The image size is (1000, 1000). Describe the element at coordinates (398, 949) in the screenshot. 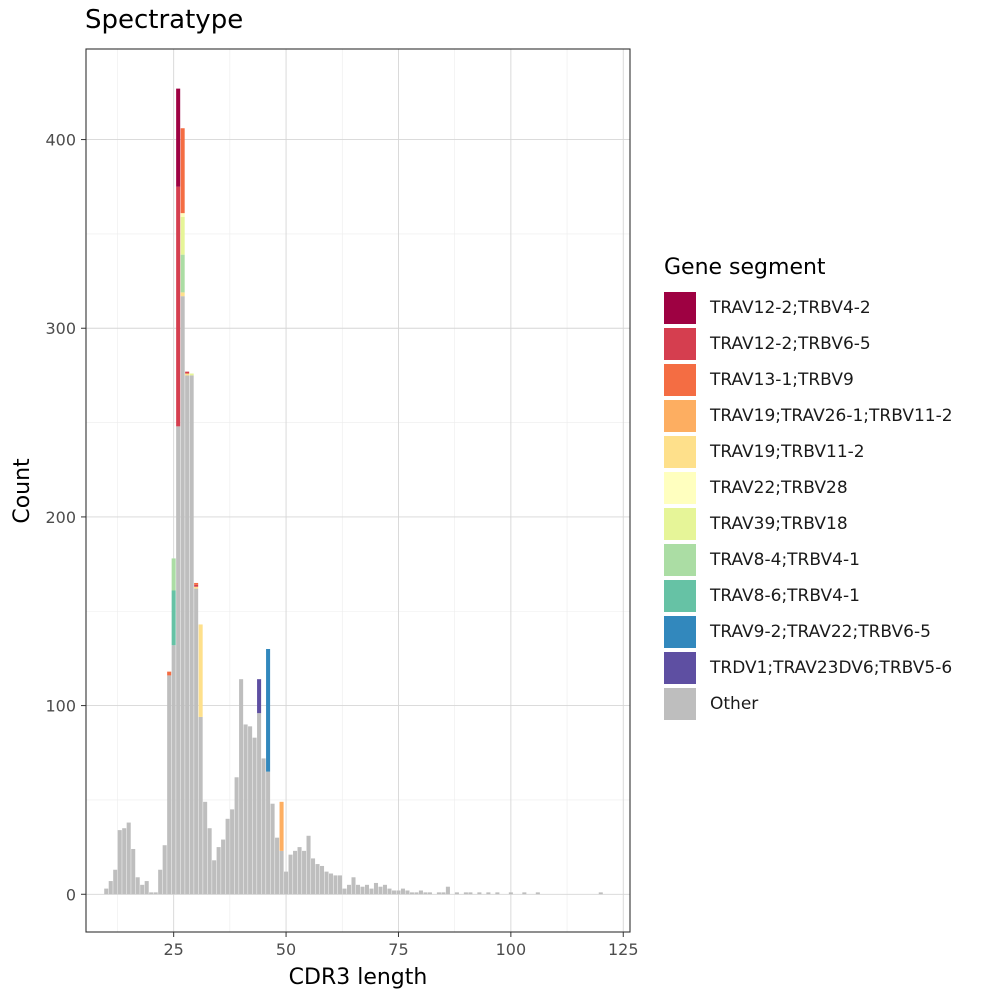

I see `x-tick-label: 75` at that location.